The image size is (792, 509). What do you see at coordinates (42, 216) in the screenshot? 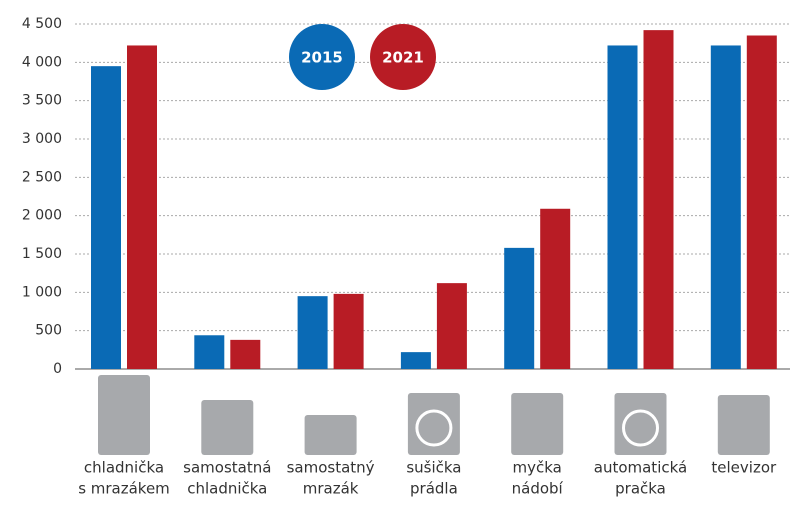
I see `y-tick-label: 2 000` at bounding box center [42, 216].